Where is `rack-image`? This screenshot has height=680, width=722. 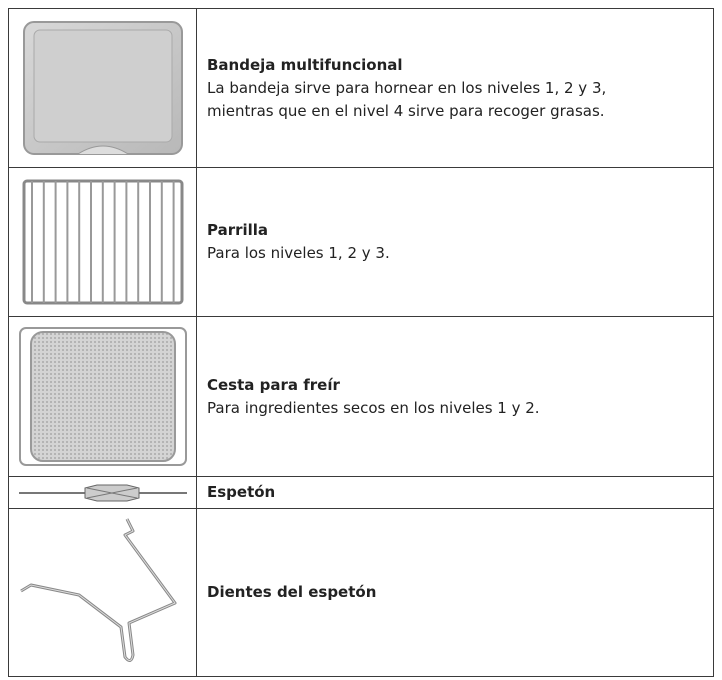 rack-image is located at coordinates (102, 241).